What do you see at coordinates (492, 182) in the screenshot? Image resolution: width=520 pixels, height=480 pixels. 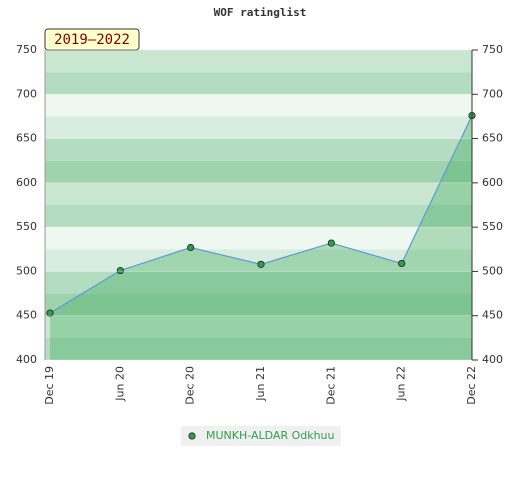 I see `y2-tick-label: 600` at bounding box center [492, 182].